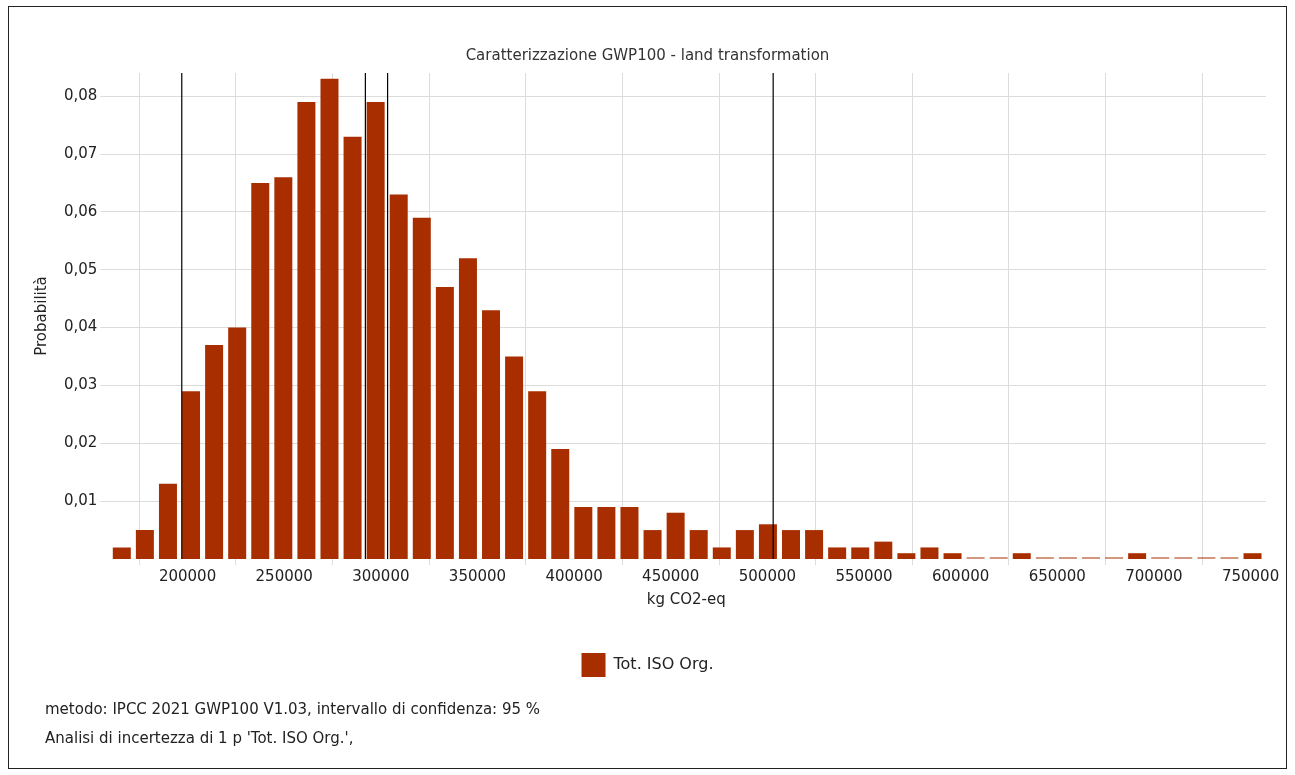 This screenshot has height=775, width=1295. What do you see at coordinates (647, 54) in the screenshot?
I see `chart-title: Caratterizzazione GWP100 - land transformation` at bounding box center [647, 54].